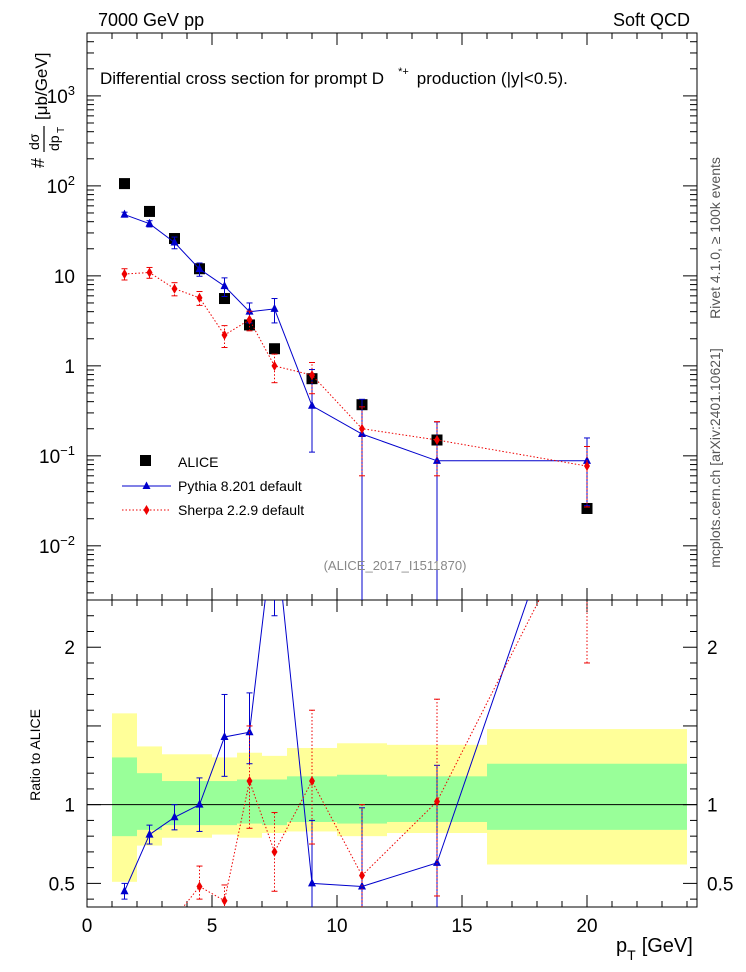 This screenshot has height=972, width=746. I want to click on y-tick-label-1: 10⁻¹, so click(57, 455).